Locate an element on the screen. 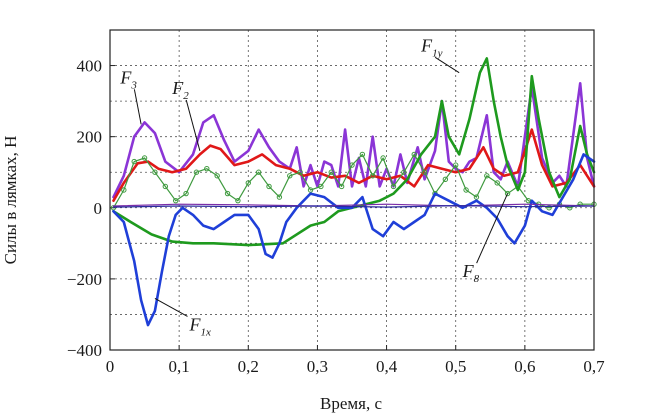 This screenshot has height=414, width=655. y-tick-label: −200 is located at coordinates (84, 279).